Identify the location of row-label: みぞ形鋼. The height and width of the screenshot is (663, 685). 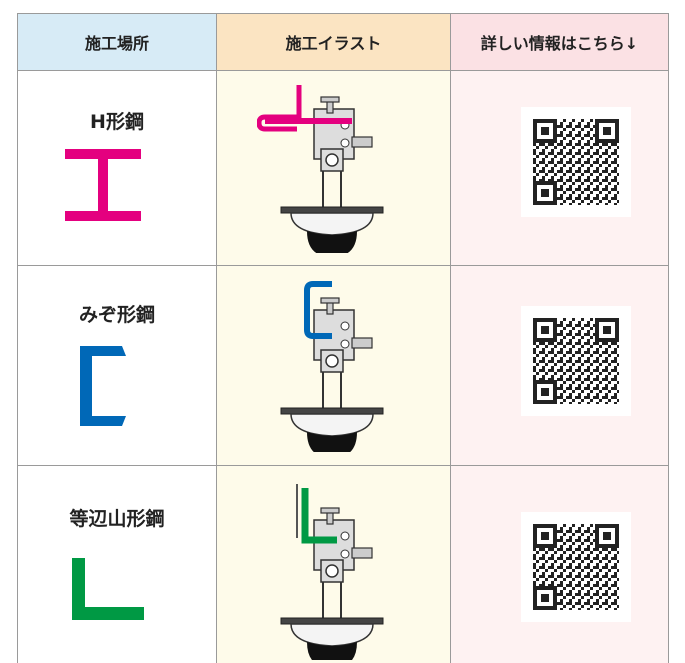
(116, 315).